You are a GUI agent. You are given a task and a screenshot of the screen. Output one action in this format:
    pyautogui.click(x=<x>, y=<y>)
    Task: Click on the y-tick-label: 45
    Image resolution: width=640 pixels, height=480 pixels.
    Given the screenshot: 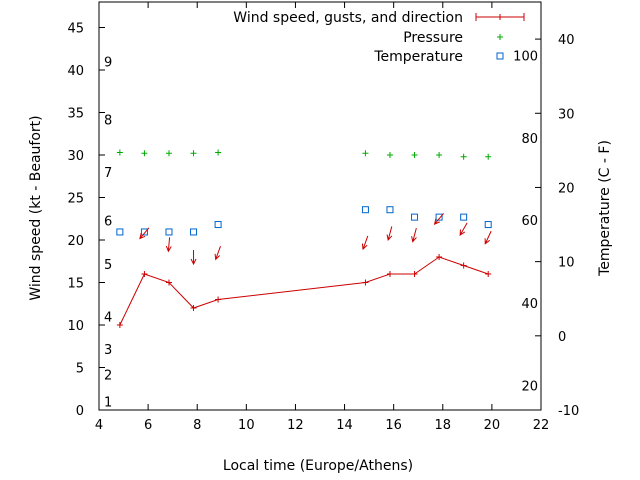 What is the action you would take?
    pyautogui.click(x=75, y=29)
    